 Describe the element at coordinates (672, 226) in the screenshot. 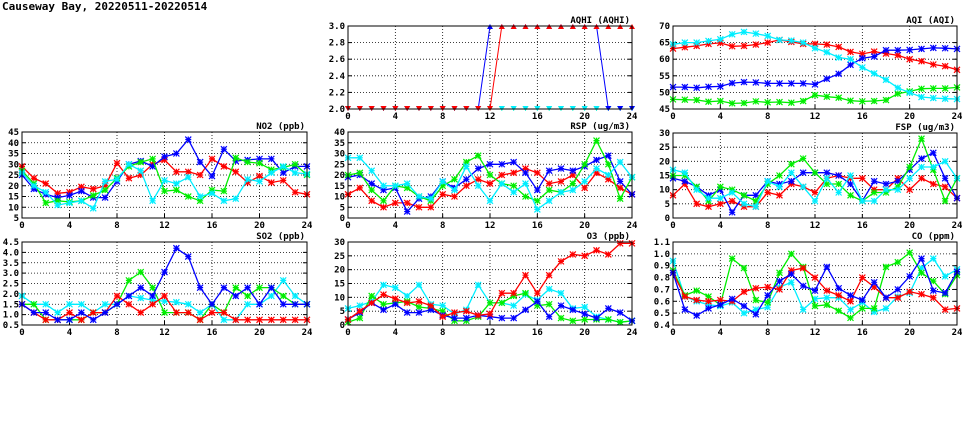

I see `x-tick-label: 0` at that location.